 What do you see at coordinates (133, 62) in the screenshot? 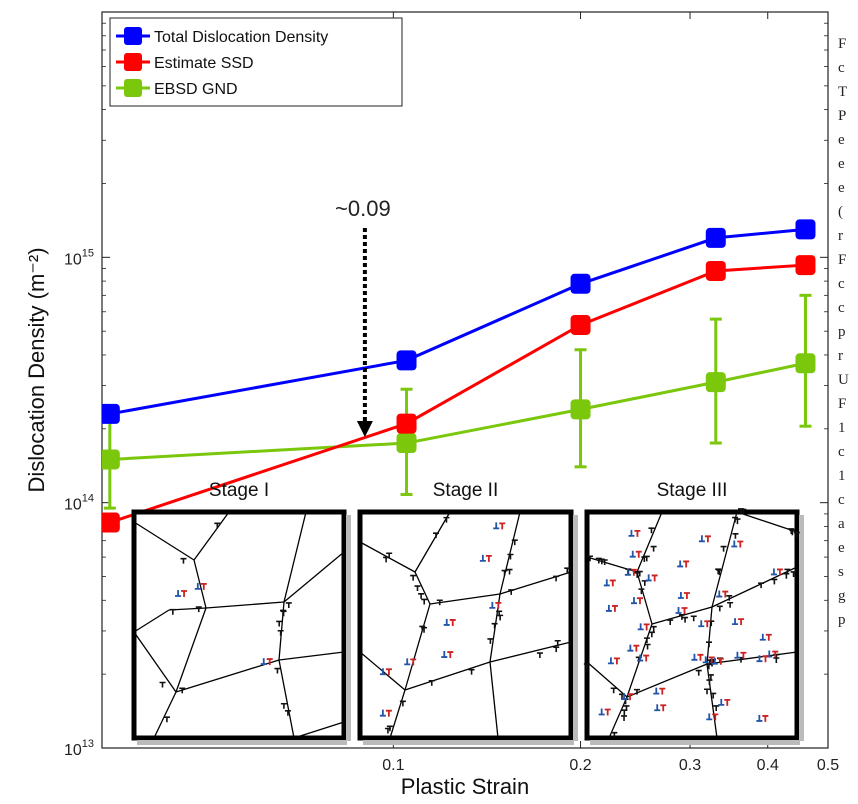
I see `legend-marker` at bounding box center [133, 62].